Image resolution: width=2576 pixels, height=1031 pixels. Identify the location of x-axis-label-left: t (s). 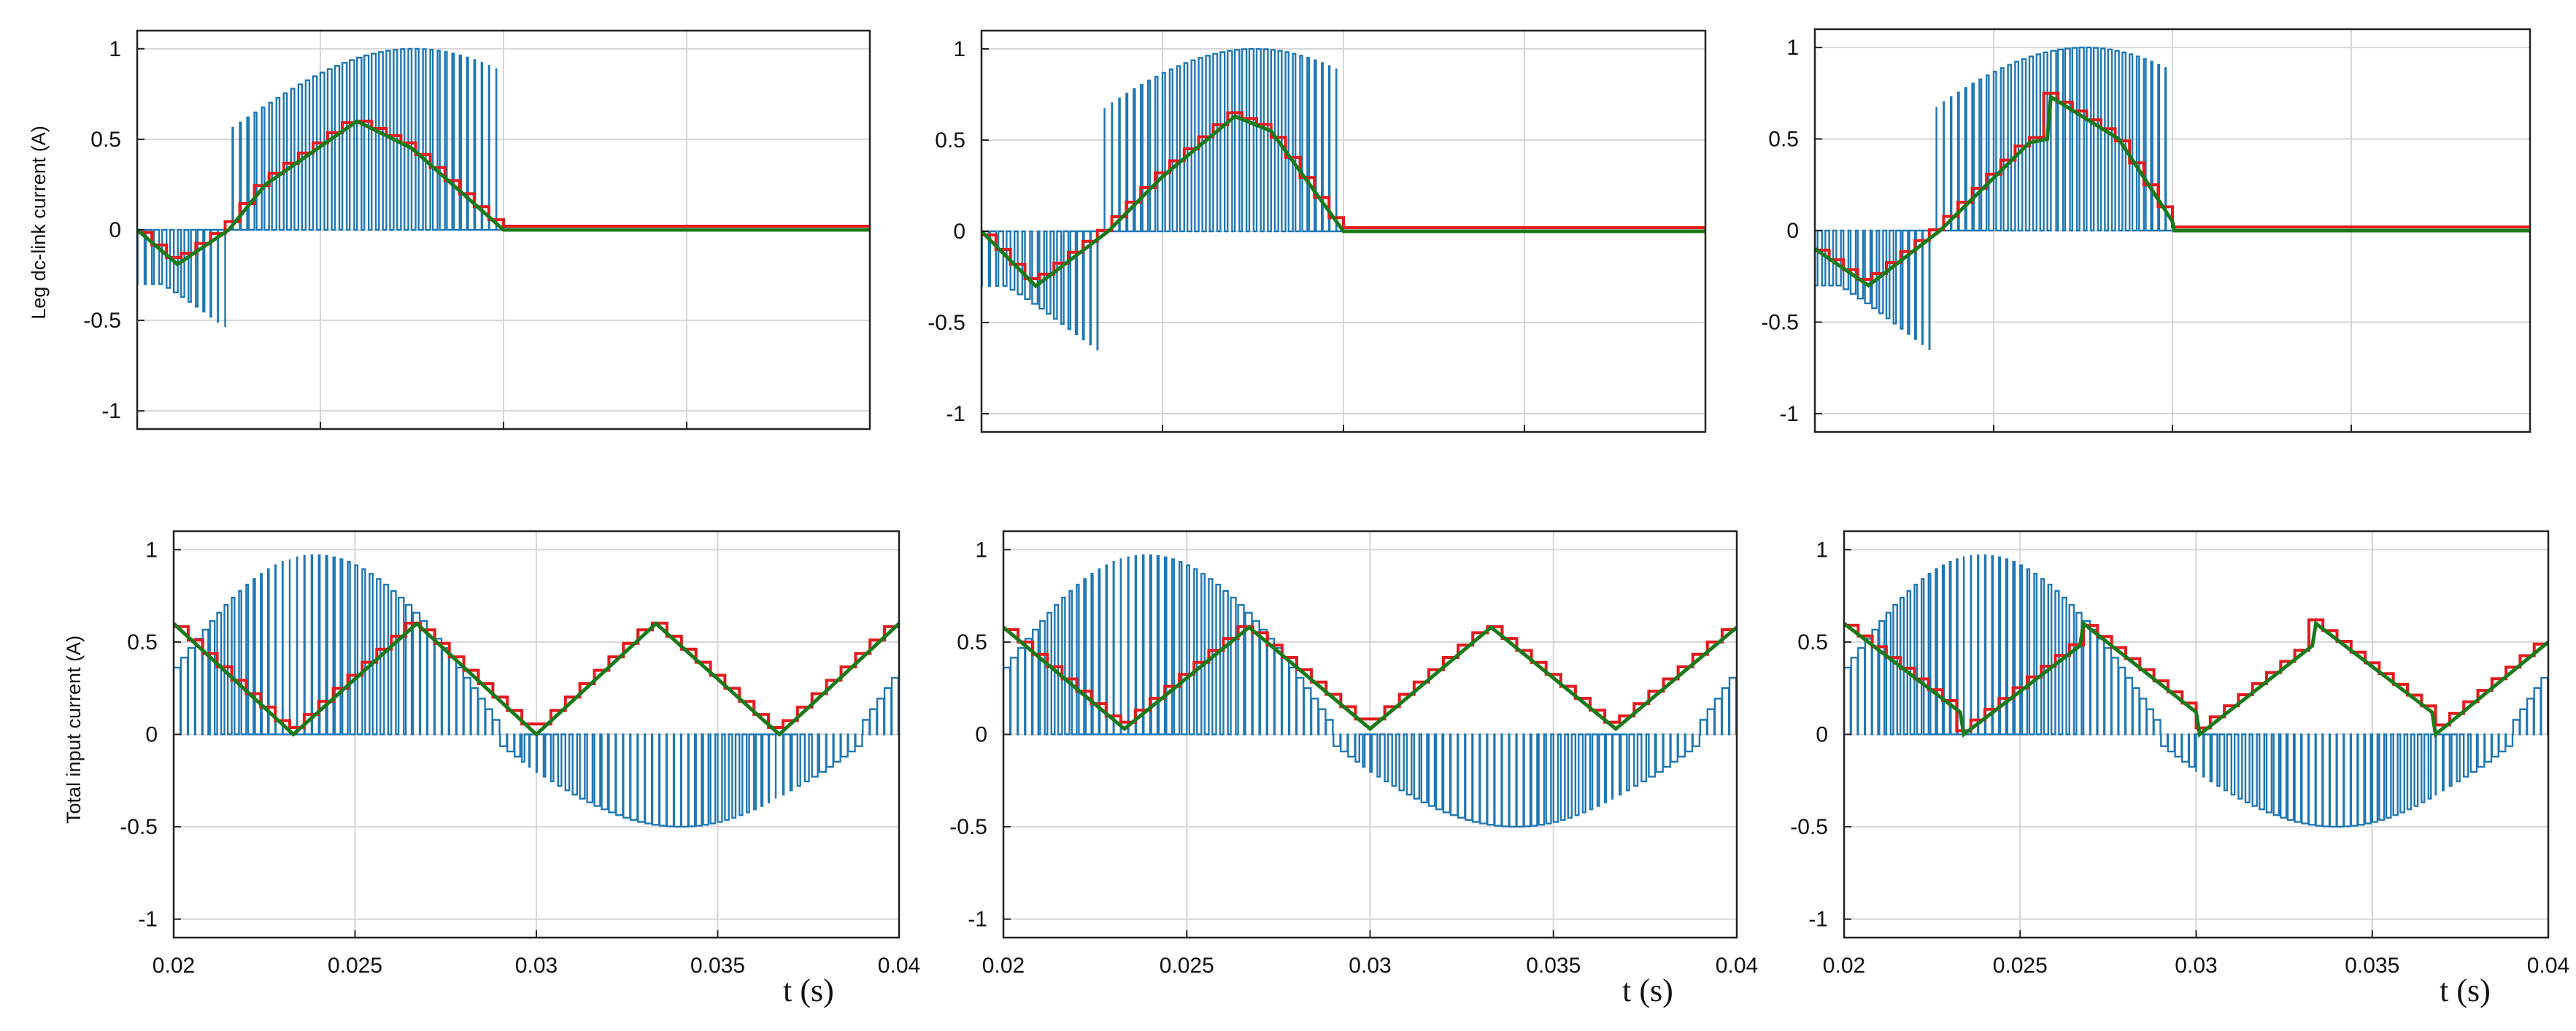
(808, 990).